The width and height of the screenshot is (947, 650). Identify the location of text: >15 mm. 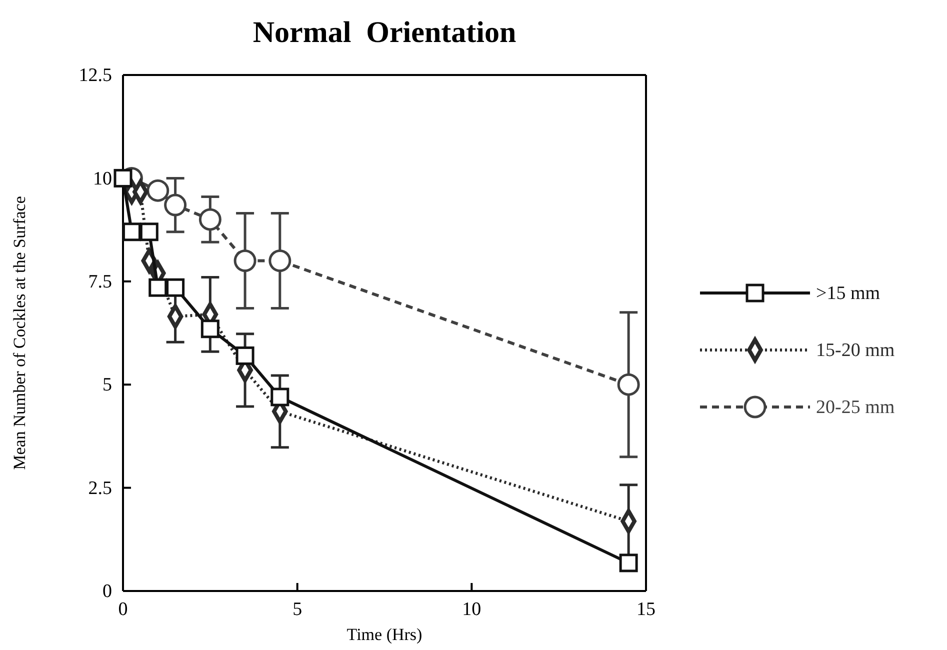
(848, 293).